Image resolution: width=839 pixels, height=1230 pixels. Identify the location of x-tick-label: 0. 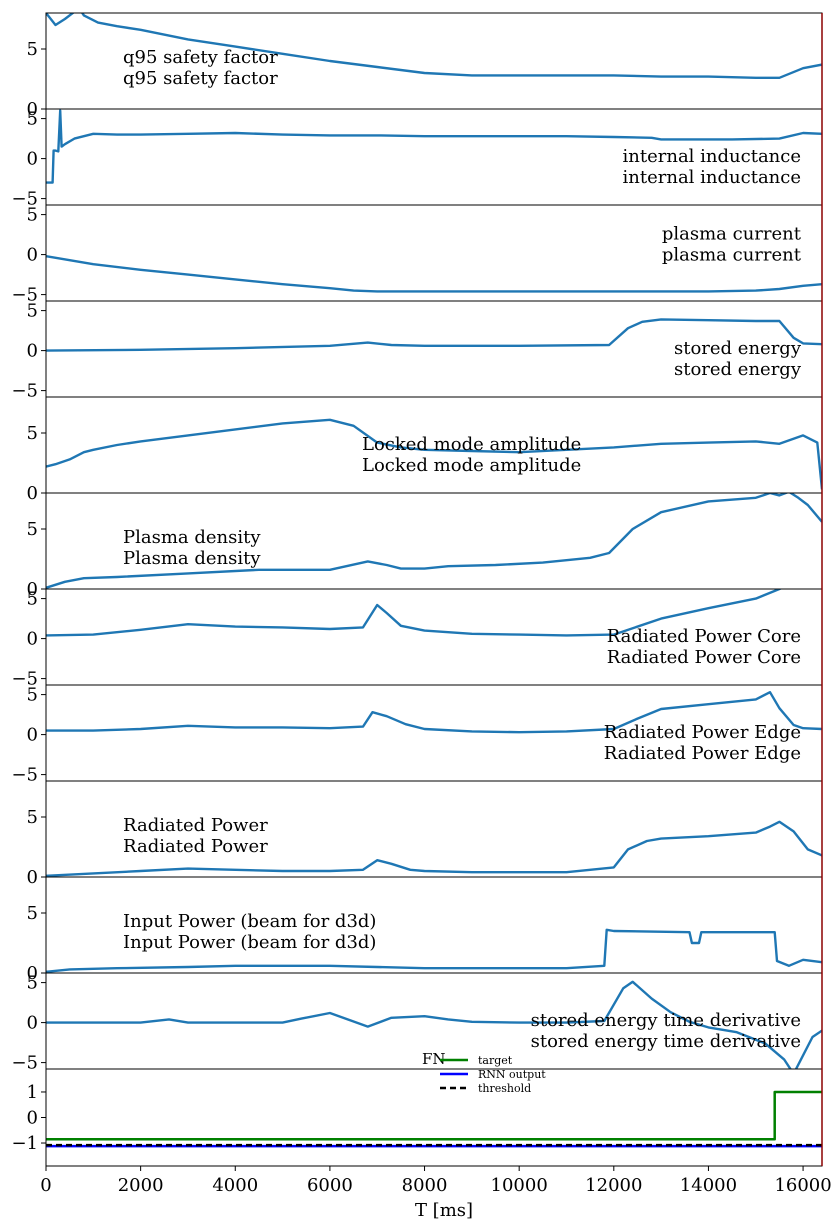
(45, 1185).